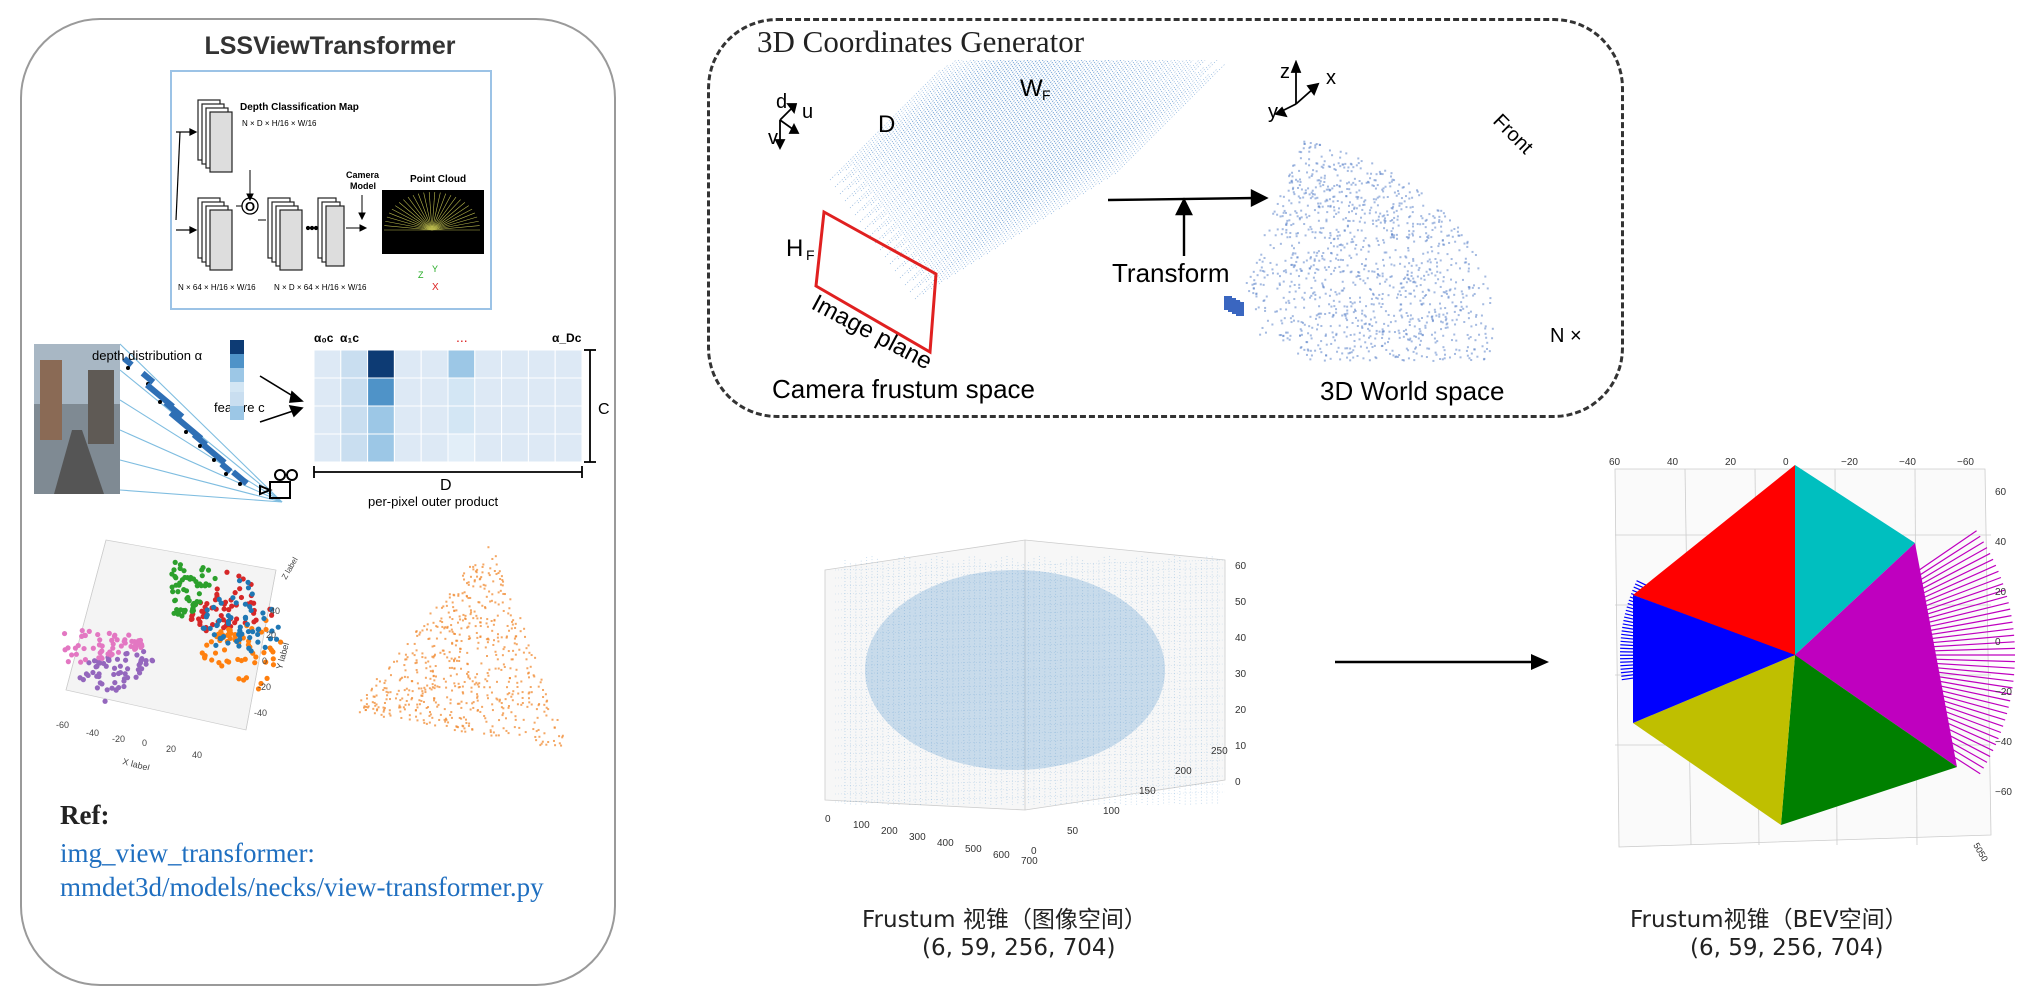 Image resolution: width=2038 pixels, height=1001 pixels. I want to click on depth-class-stack, so click(215, 136).